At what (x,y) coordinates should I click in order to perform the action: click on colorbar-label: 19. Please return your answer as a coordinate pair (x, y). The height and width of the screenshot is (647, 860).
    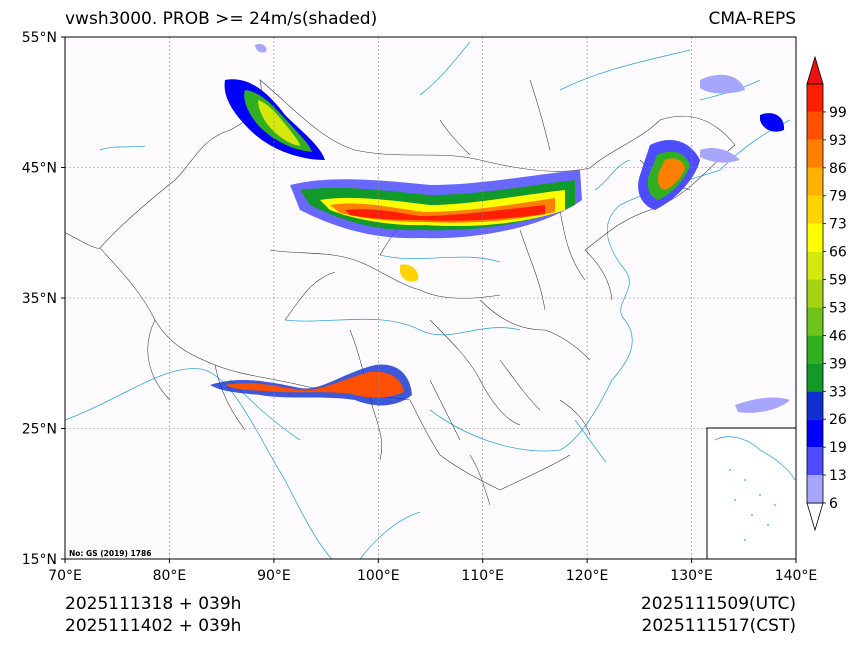
    Looking at the image, I should click on (838, 448).